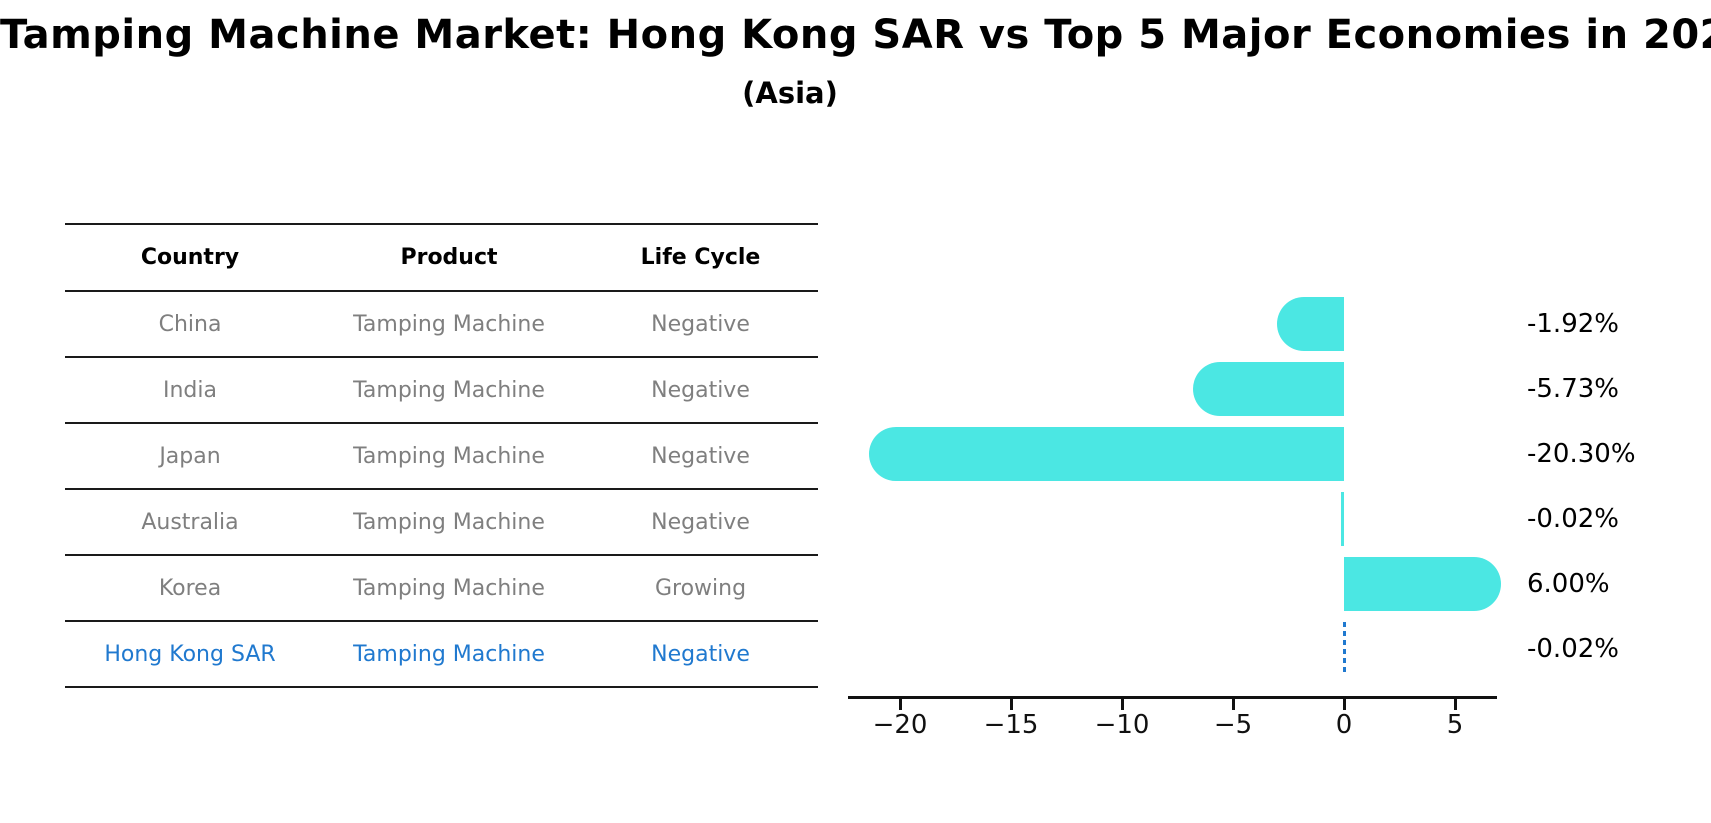 This screenshot has height=823, width=1711. What do you see at coordinates (1344, 649) in the screenshot?
I see `bar-hong-kong-sar` at bounding box center [1344, 649].